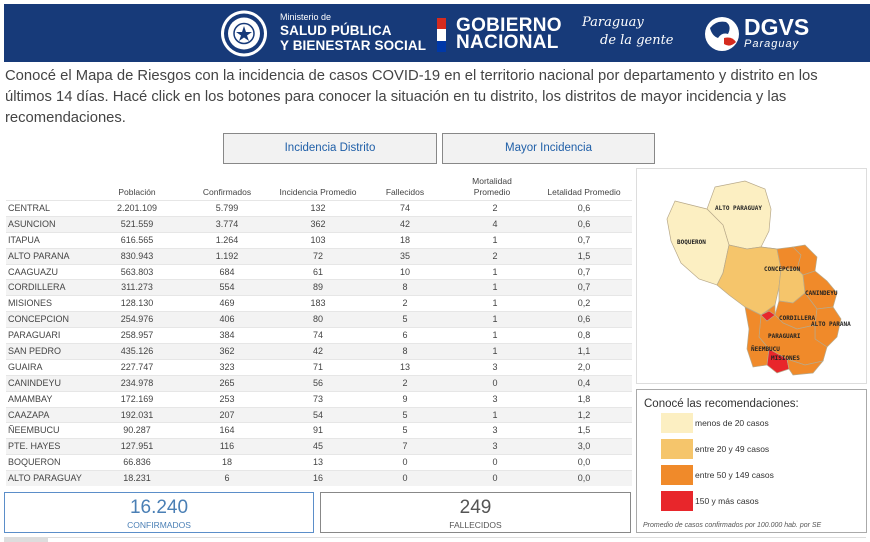  What do you see at coordinates (319, 319) in the screenshot?
I see `table-row: CONCEPCION 254.976 406 80 5 1 0,6` at bounding box center [319, 319].